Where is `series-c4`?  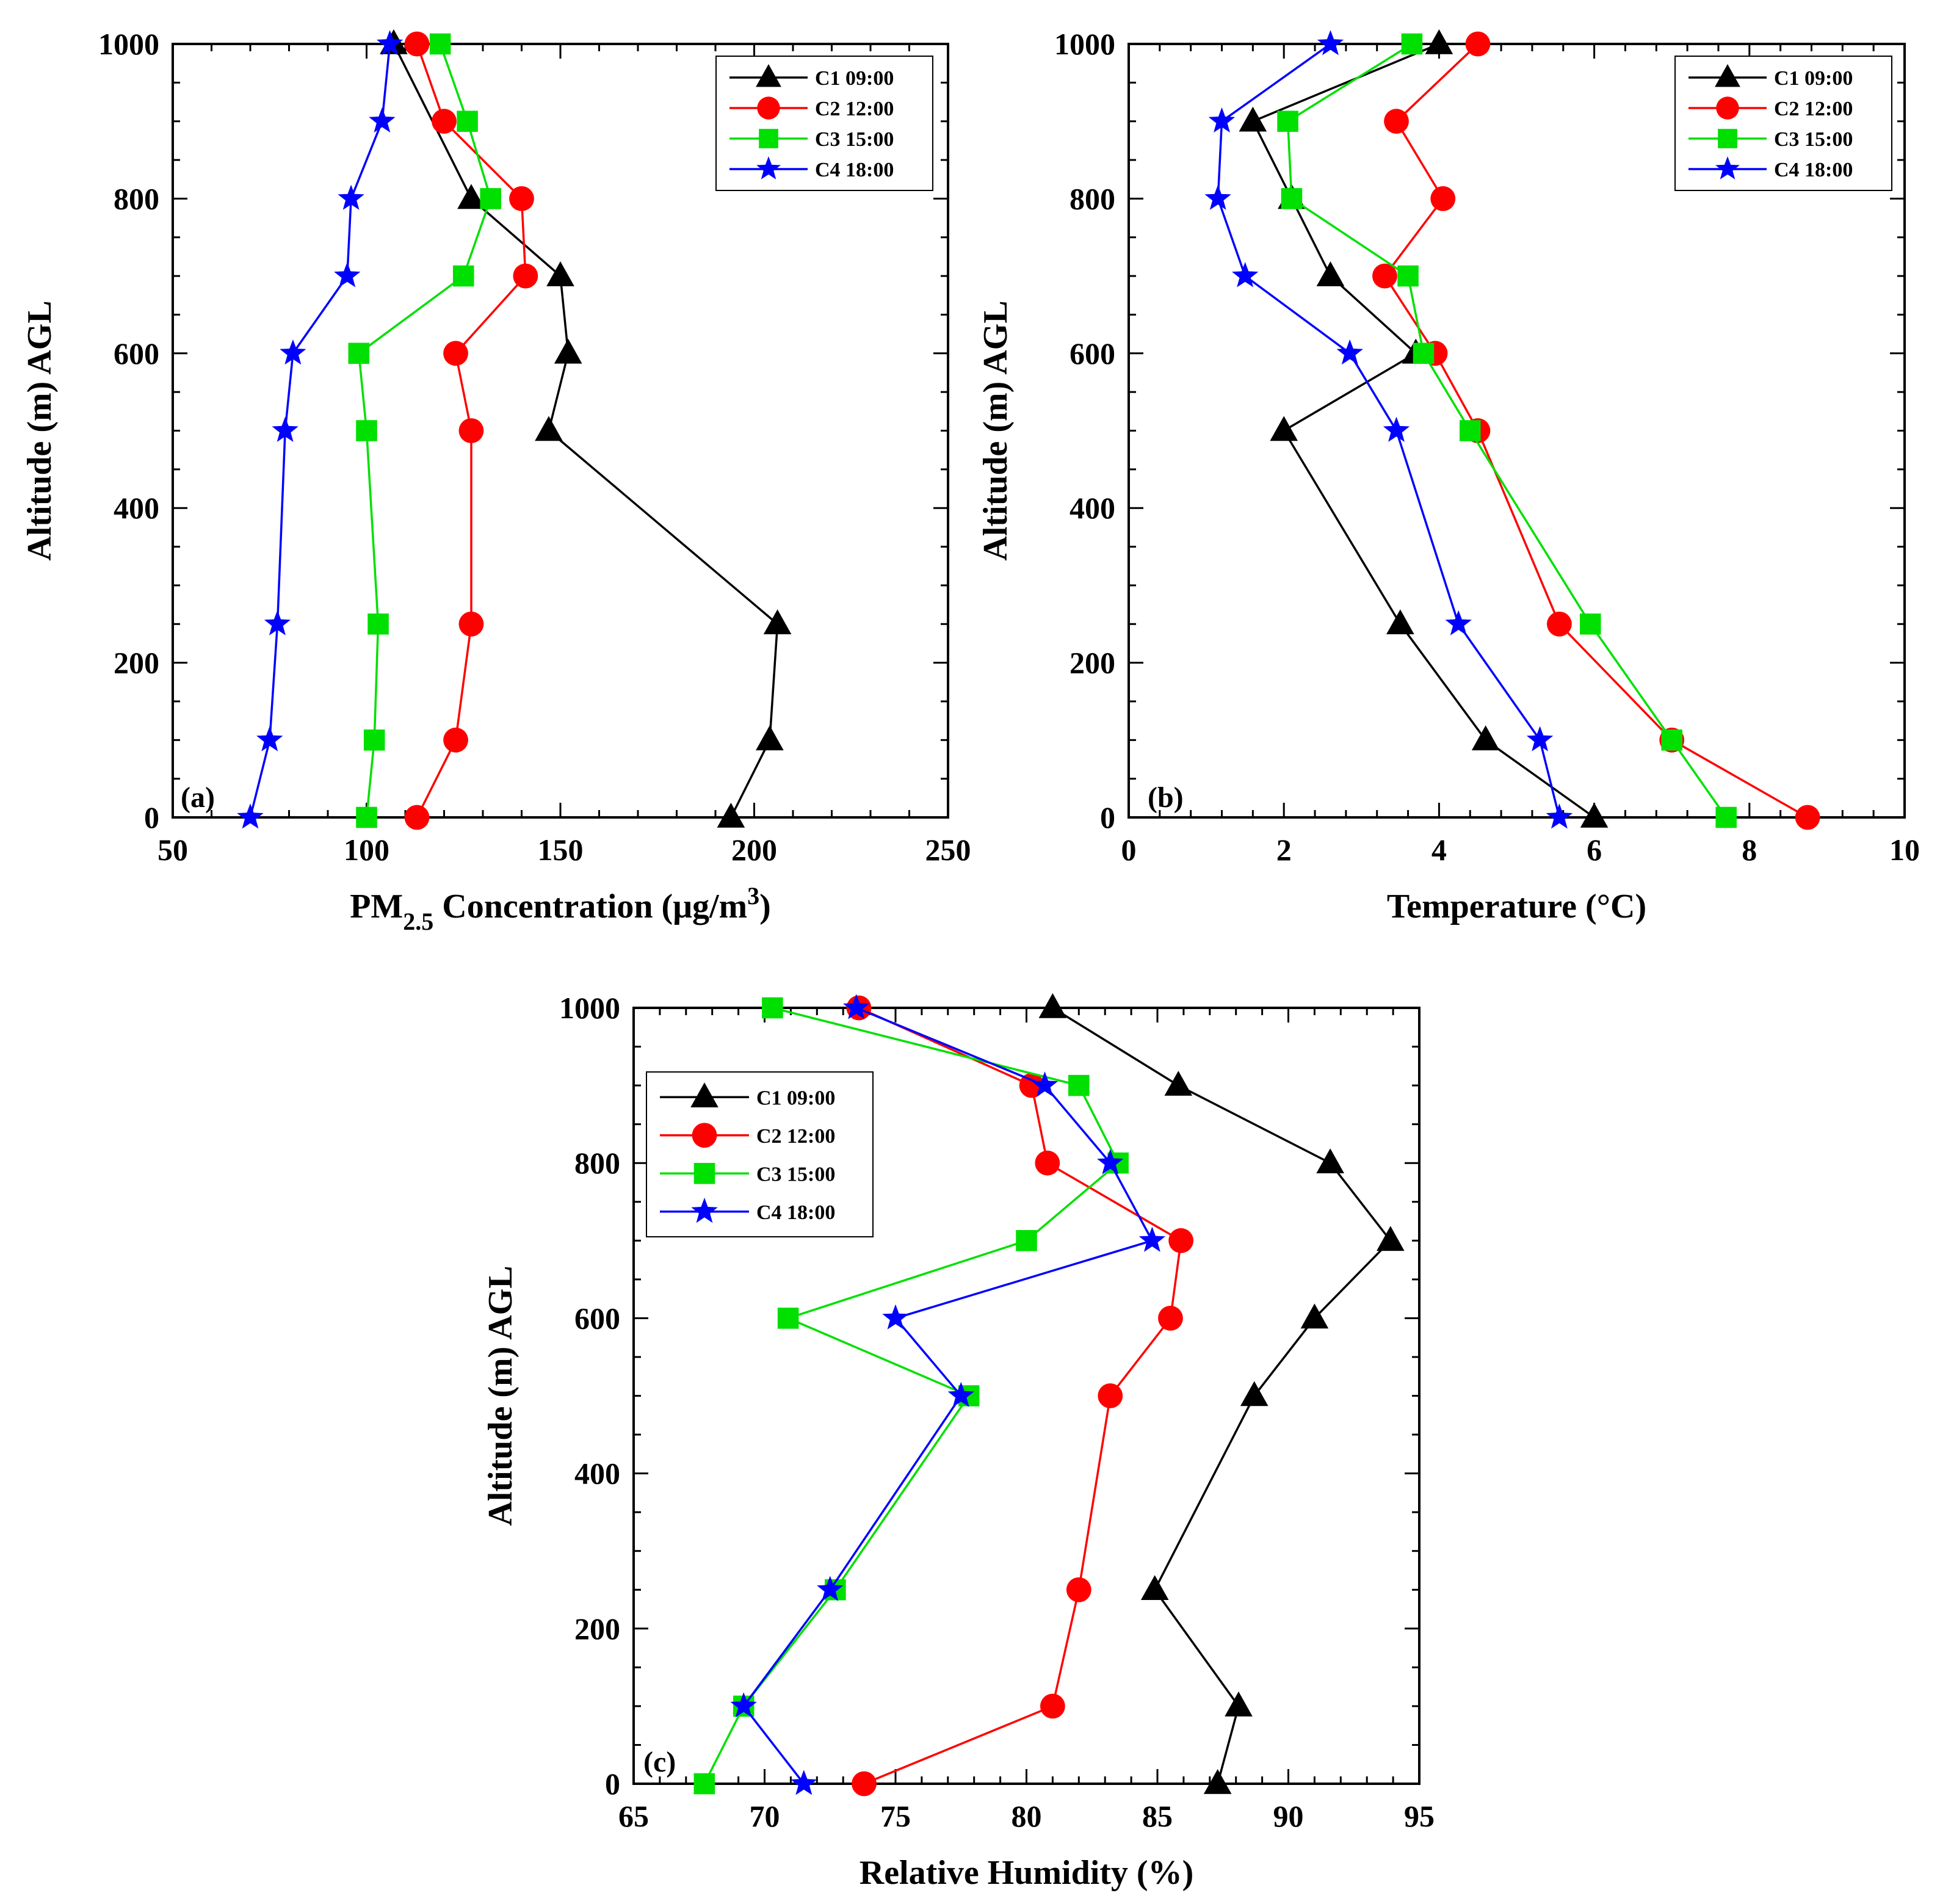
series-c4 is located at coordinates (320, 429).